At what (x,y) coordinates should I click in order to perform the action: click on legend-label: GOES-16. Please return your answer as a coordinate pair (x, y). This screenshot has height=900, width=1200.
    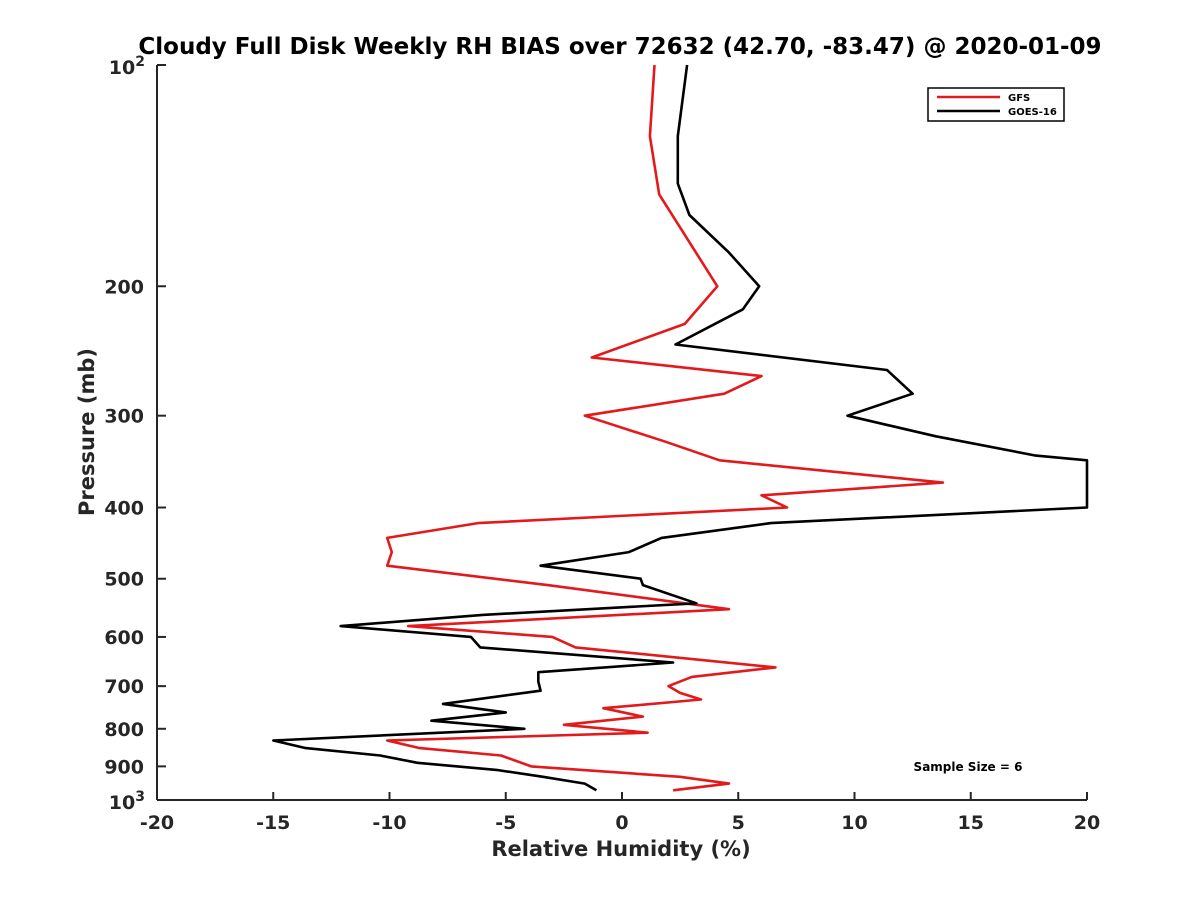
    Looking at the image, I should click on (1032, 112).